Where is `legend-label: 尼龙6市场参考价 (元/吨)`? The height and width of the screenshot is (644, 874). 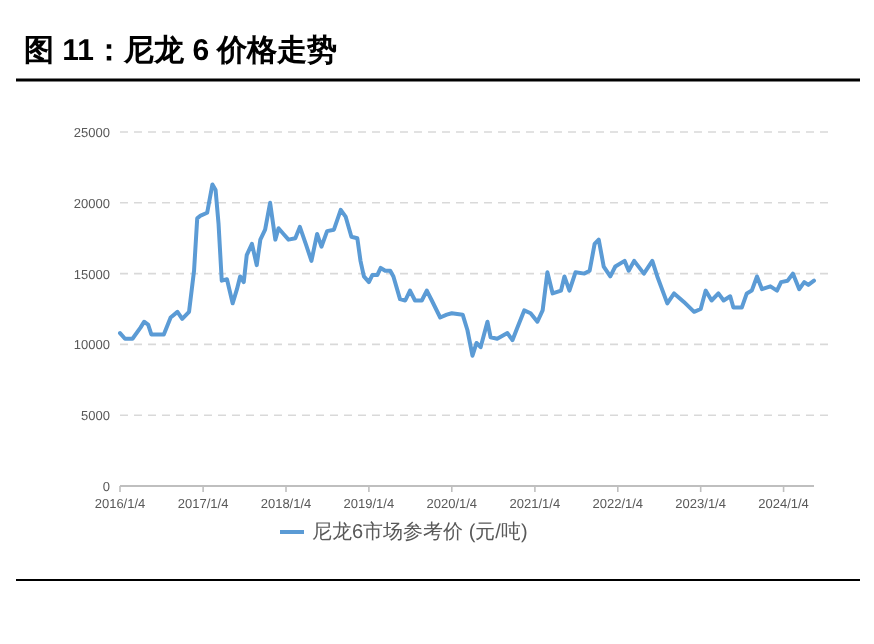
legend-label: 尼龙6市场参考价 (元/吨) is located at coordinates (420, 532).